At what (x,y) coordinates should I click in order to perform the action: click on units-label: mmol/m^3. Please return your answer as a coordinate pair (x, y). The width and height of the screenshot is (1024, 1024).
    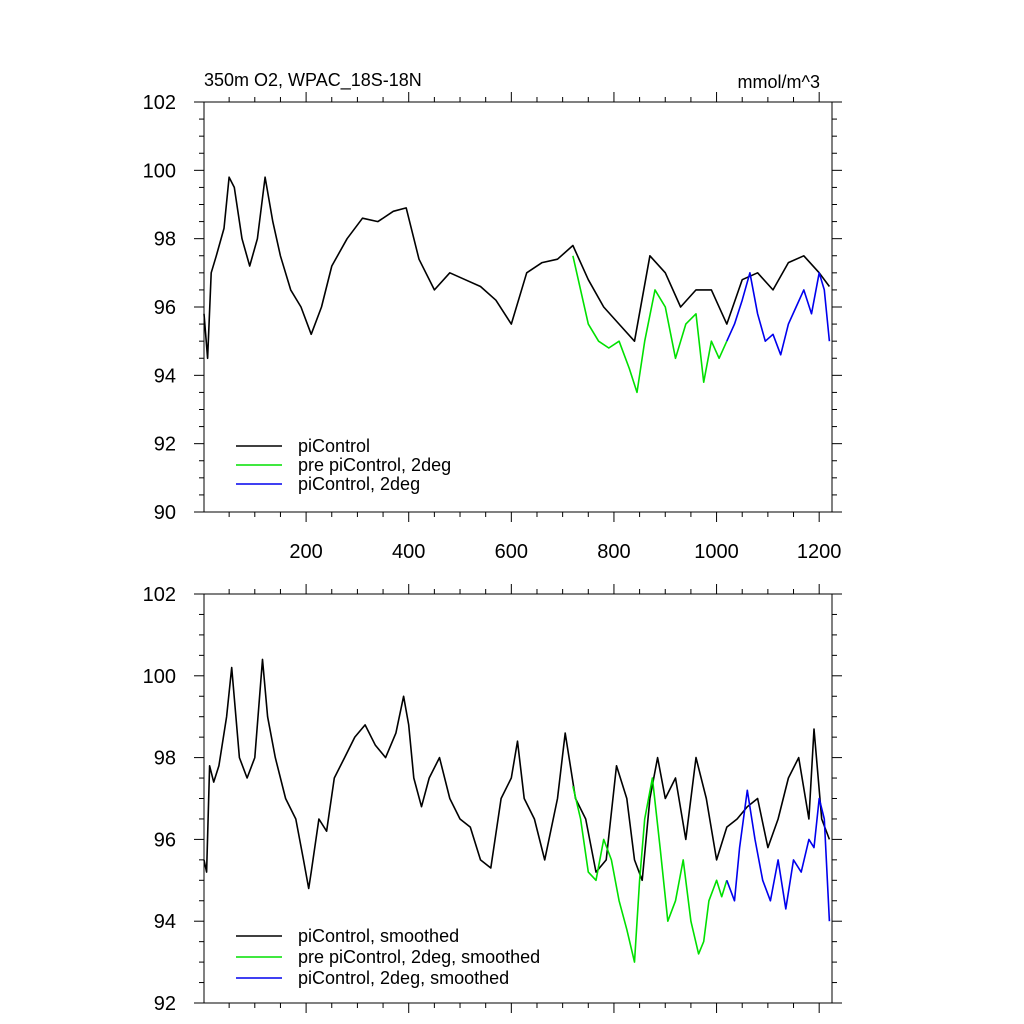
    Looking at the image, I should click on (779, 82).